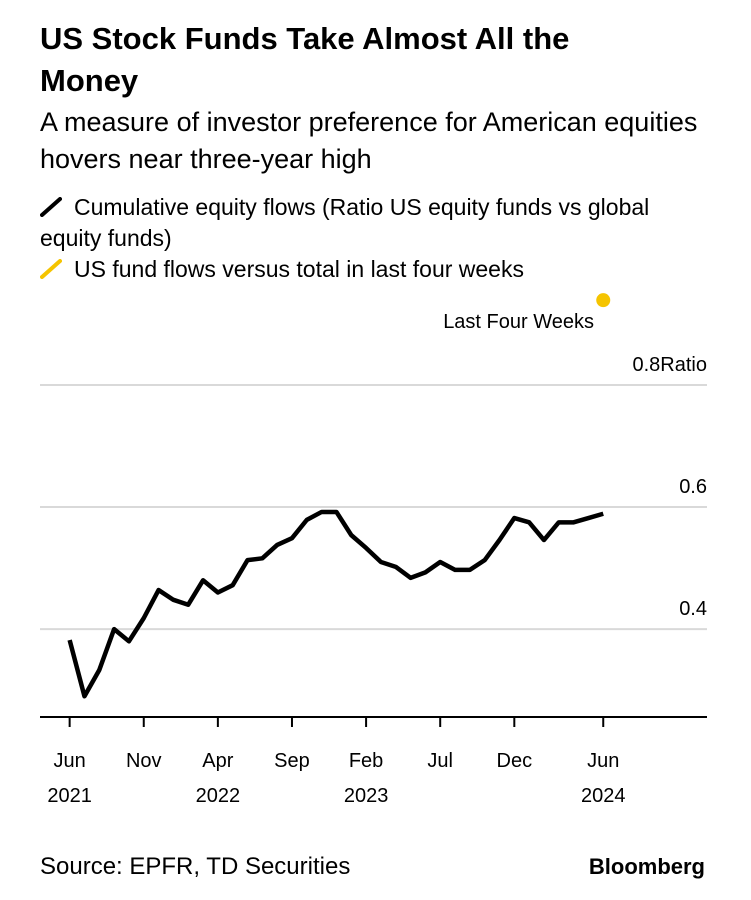  What do you see at coordinates (693, 487) in the screenshot?
I see `y-tick-label: 0.6` at bounding box center [693, 487].